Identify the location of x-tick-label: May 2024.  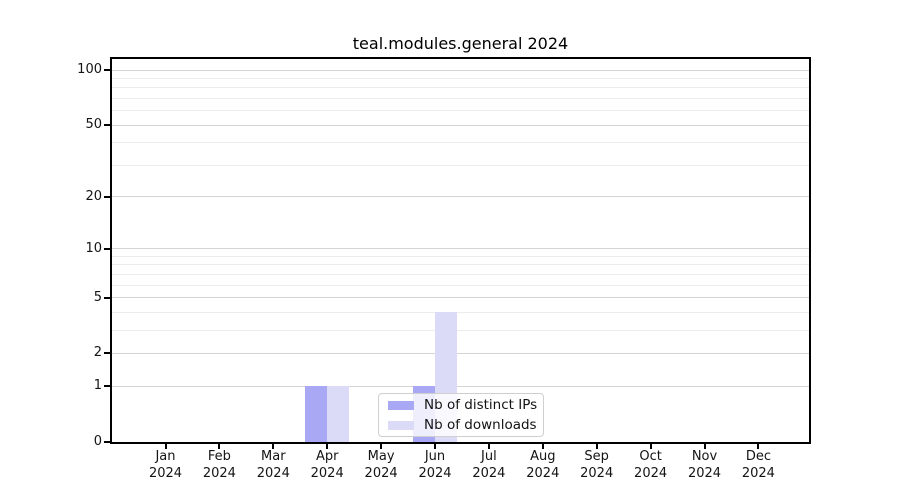
(381, 465).